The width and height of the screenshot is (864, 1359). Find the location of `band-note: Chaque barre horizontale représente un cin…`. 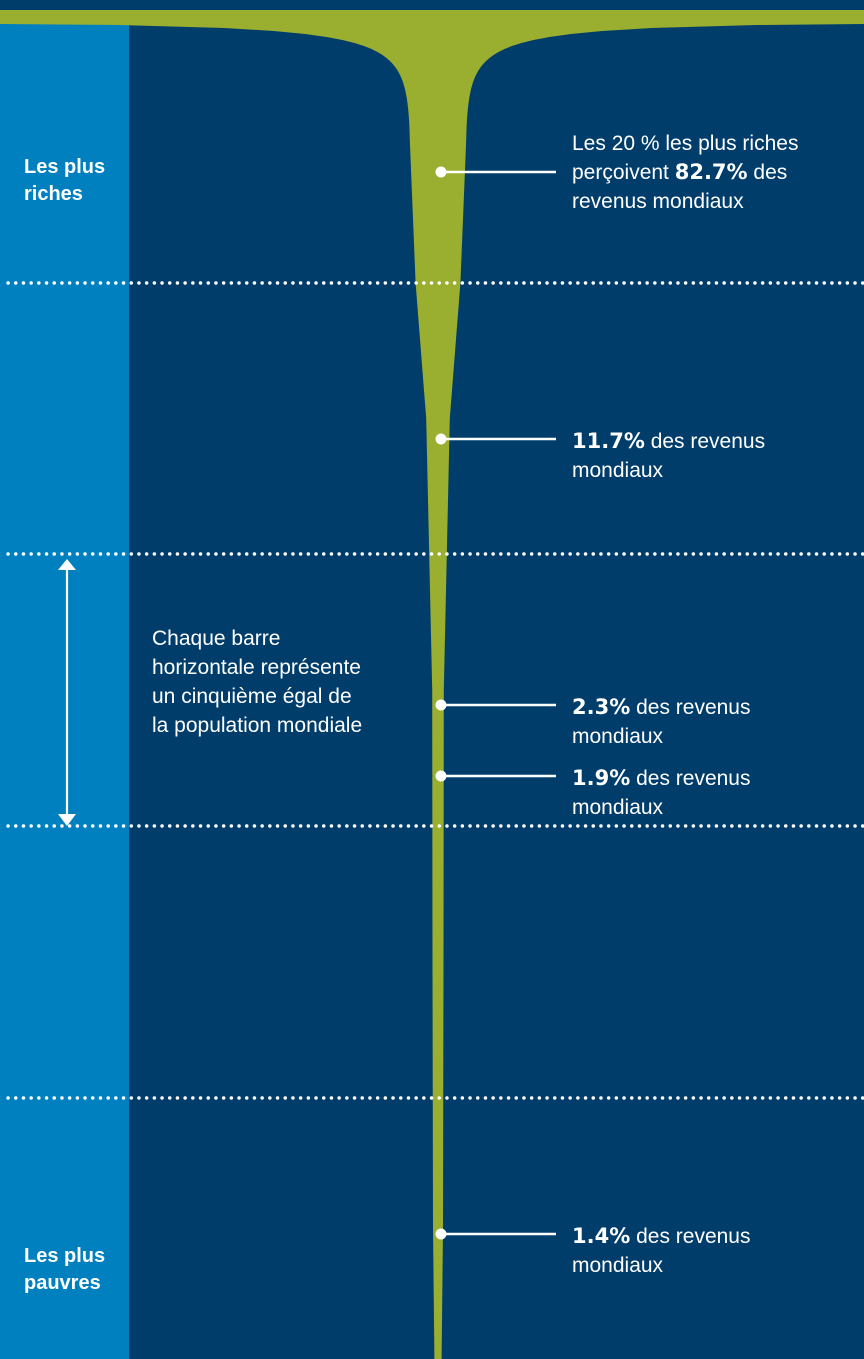

band-note: Chaque barre horizontale représente un cin… is located at coordinates (257, 682).